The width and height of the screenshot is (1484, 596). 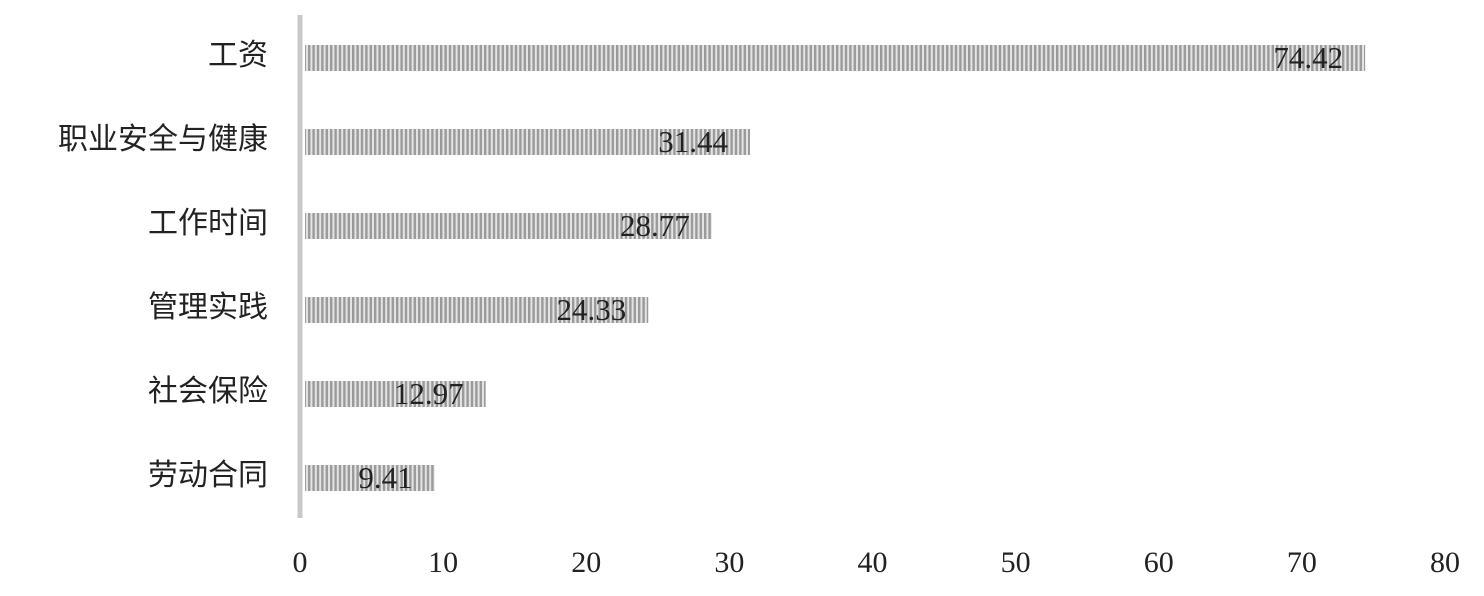 I want to click on y-tick-label: 劳动合同, so click(x=208, y=475).